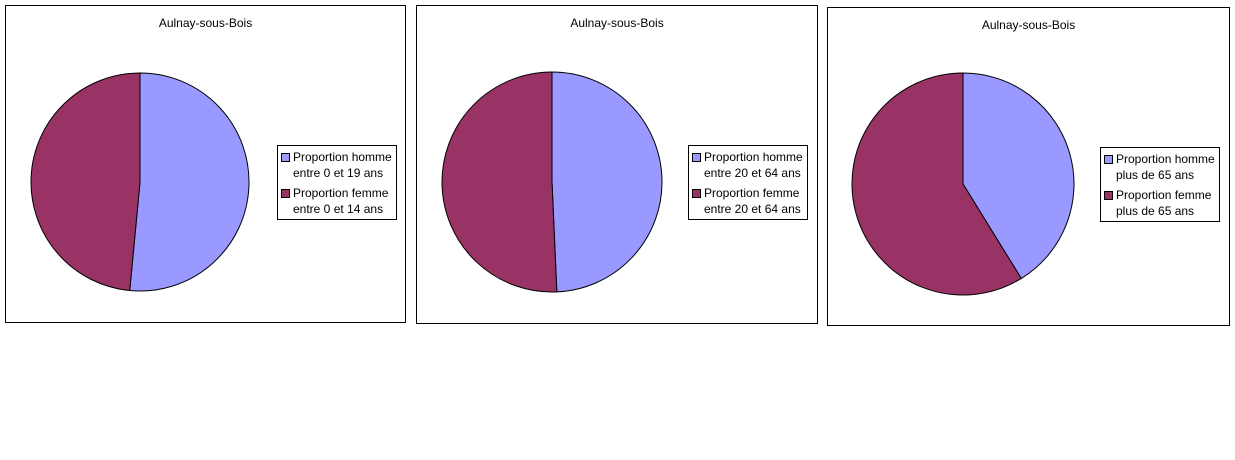  Describe the element at coordinates (1159, 203) in the screenshot. I see `legend-entry-femme: Proportion femme plus de 65 ans` at that location.